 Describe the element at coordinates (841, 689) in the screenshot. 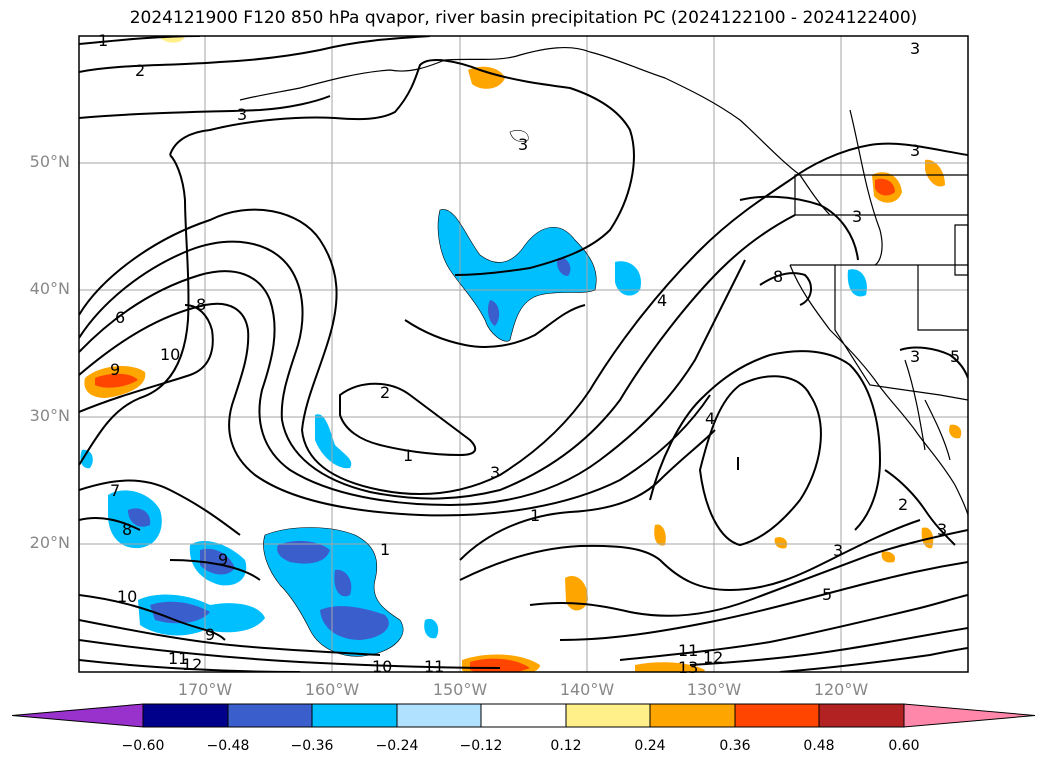

I see `lon-label: 120°W` at that location.